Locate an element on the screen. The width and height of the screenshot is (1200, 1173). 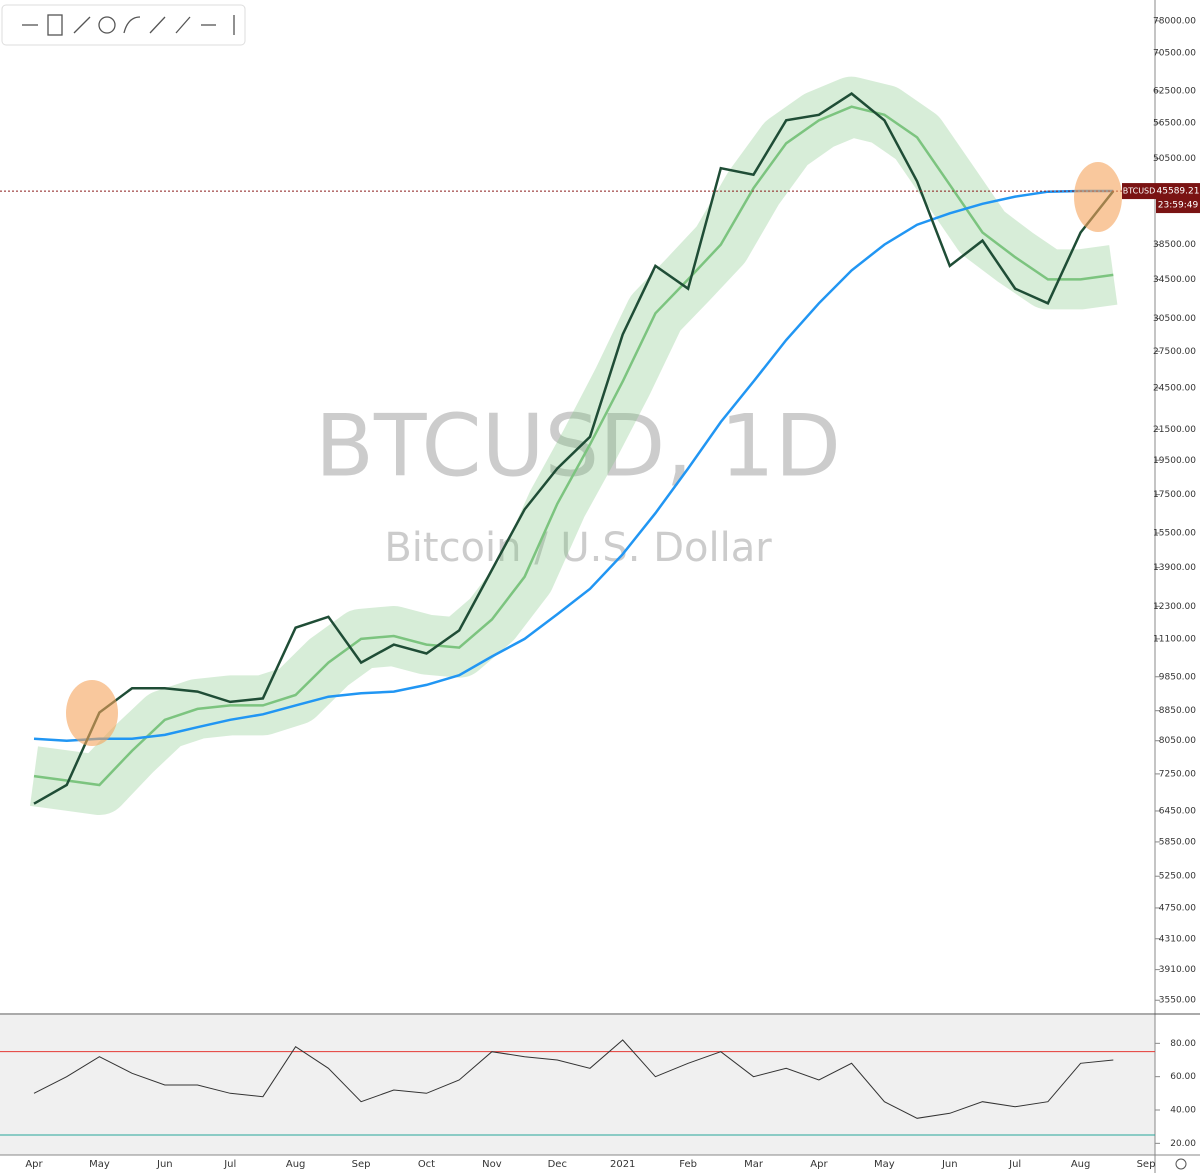
symbol-label: BTCUSD is located at coordinates (1139, 191).